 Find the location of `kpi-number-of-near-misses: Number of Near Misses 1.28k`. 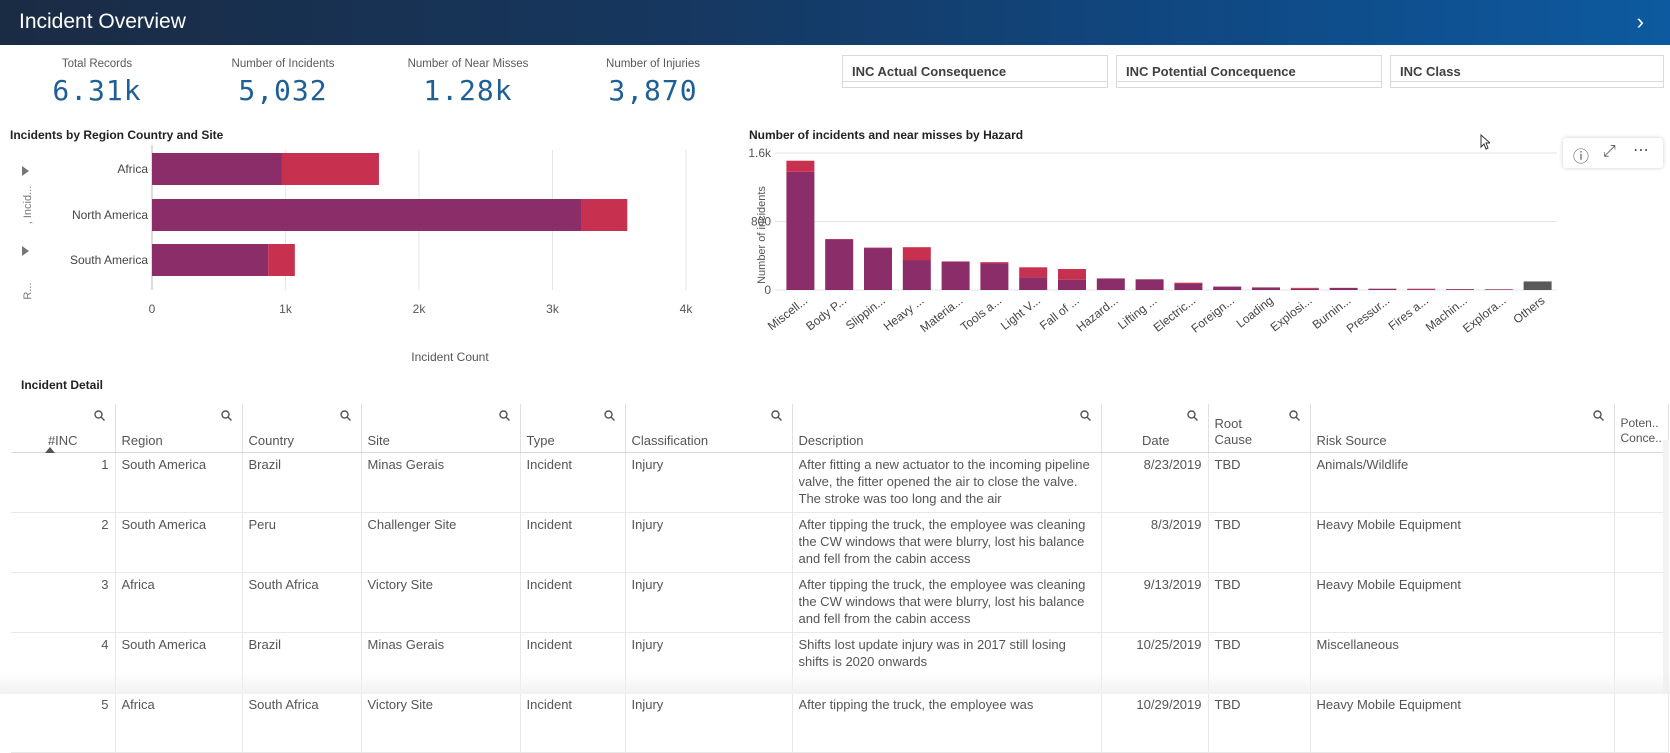

kpi-number-of-near-misses: Number of Near Misses 1.28k is located at coordinates (468, 82).